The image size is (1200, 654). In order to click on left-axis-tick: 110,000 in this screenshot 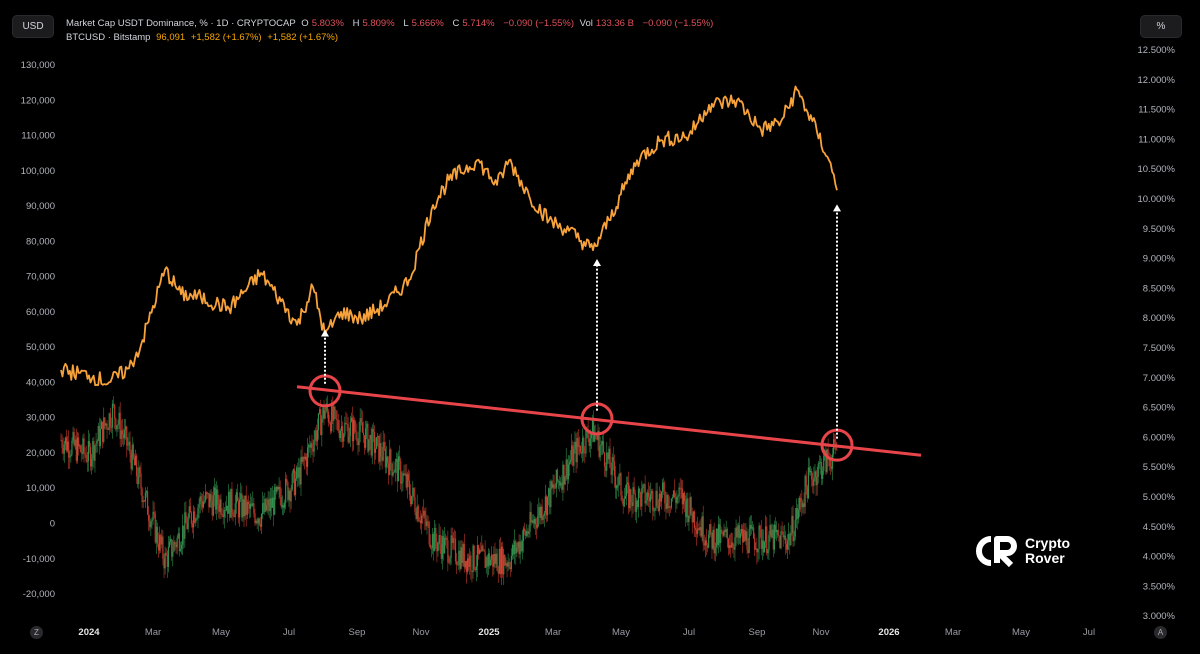, I will do `click(38, 136)`.